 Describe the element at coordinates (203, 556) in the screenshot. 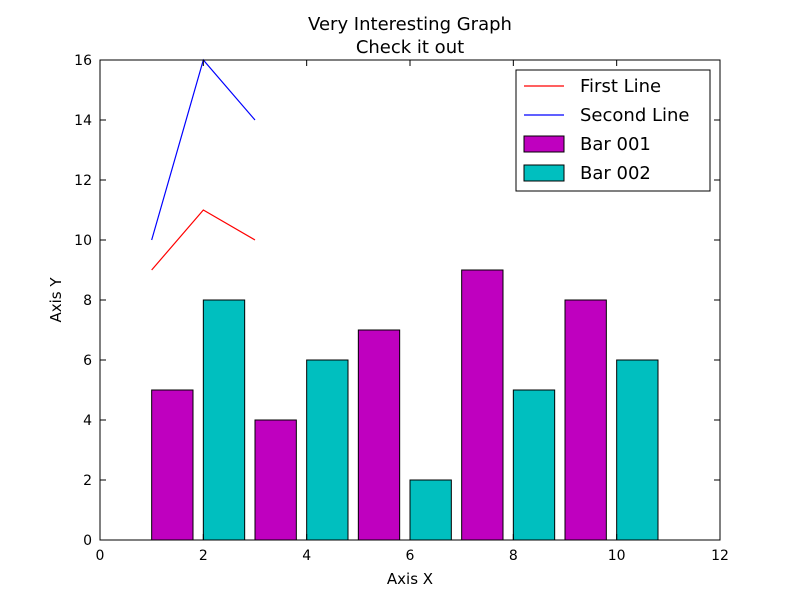

I see `x-tick-label: 2` at that location.